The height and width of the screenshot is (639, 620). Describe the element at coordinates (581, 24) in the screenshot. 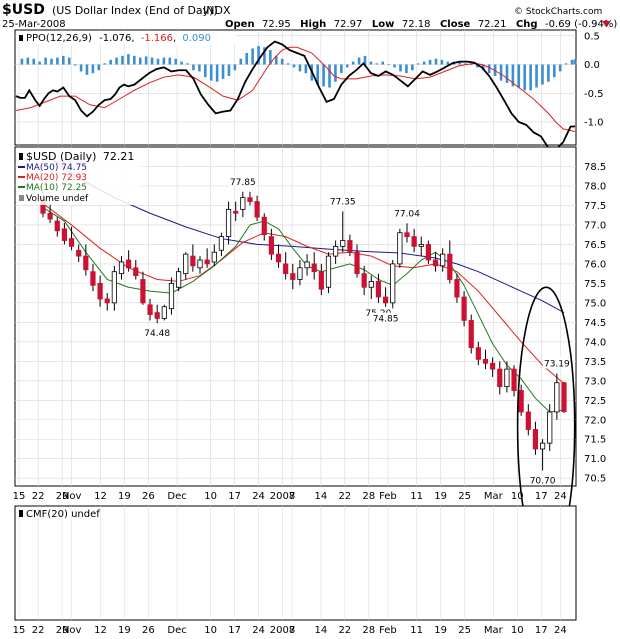

I see `chg-value: -0.69 (-0.94%)` at that location.